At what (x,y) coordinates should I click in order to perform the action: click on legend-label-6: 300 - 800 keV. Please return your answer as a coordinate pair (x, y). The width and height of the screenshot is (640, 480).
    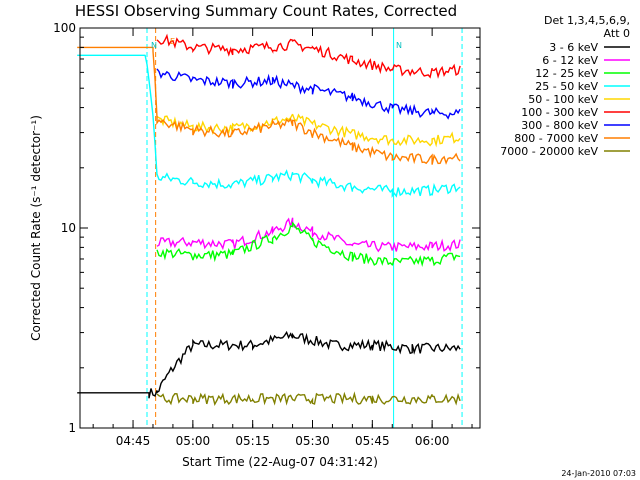
    Looking at the image, I should click on (559, 125).